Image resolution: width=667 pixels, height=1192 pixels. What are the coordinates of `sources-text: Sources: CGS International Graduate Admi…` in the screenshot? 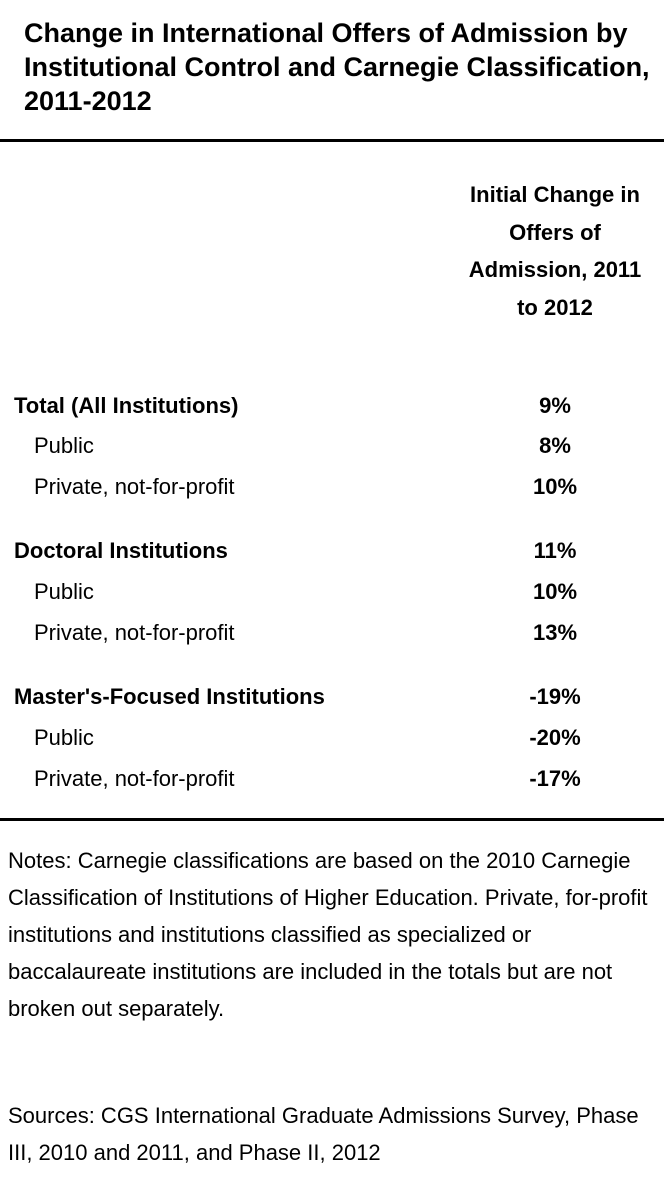 It's located at (323, 1134).